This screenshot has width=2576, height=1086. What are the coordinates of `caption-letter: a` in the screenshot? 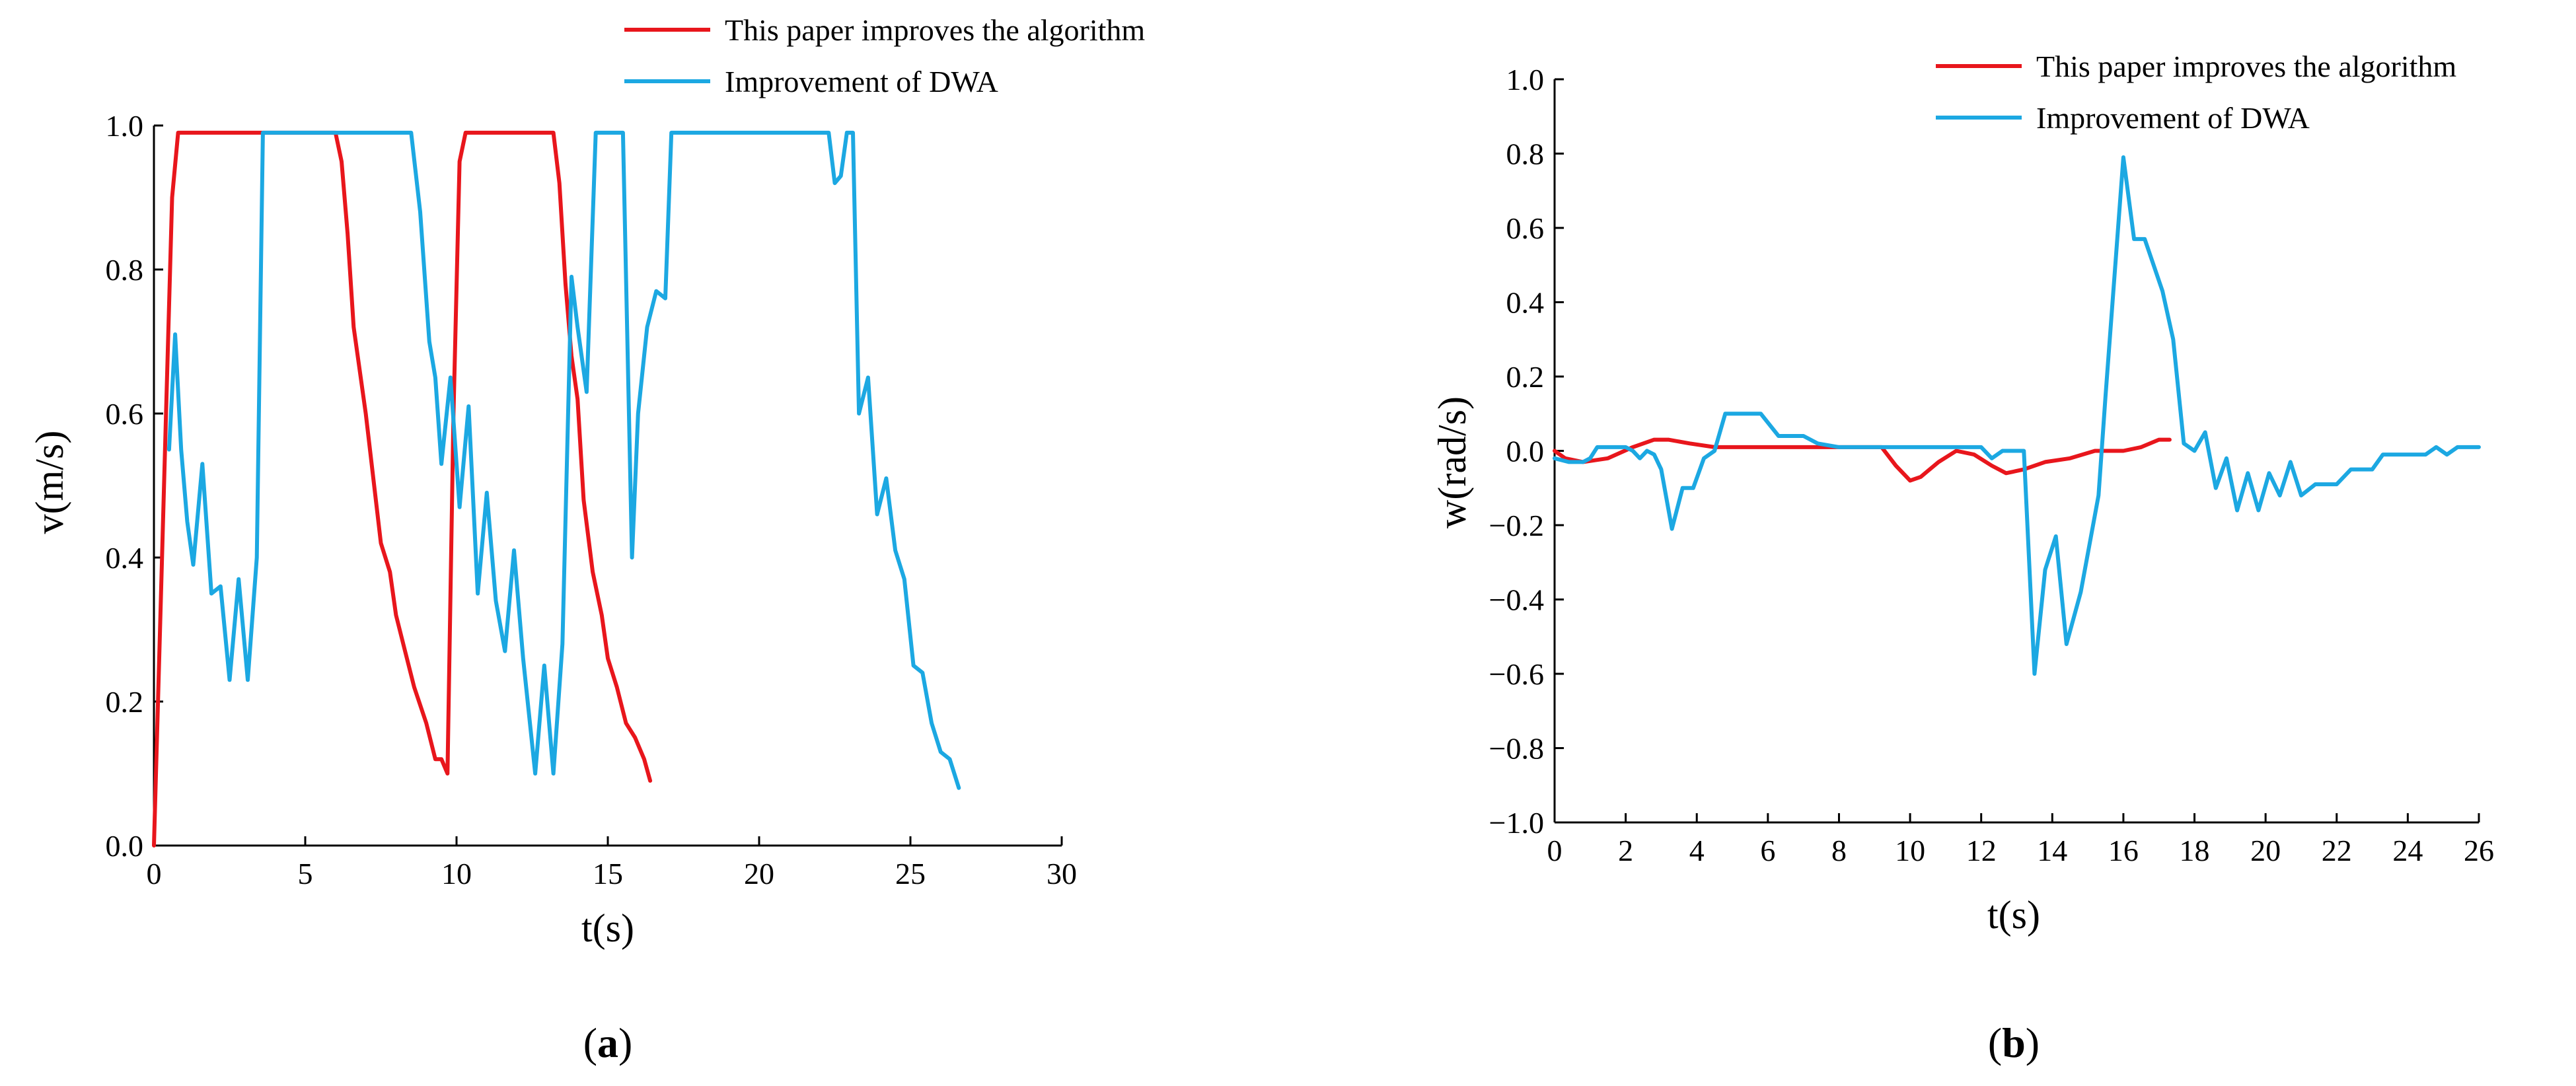 It's located at (607, 1042).